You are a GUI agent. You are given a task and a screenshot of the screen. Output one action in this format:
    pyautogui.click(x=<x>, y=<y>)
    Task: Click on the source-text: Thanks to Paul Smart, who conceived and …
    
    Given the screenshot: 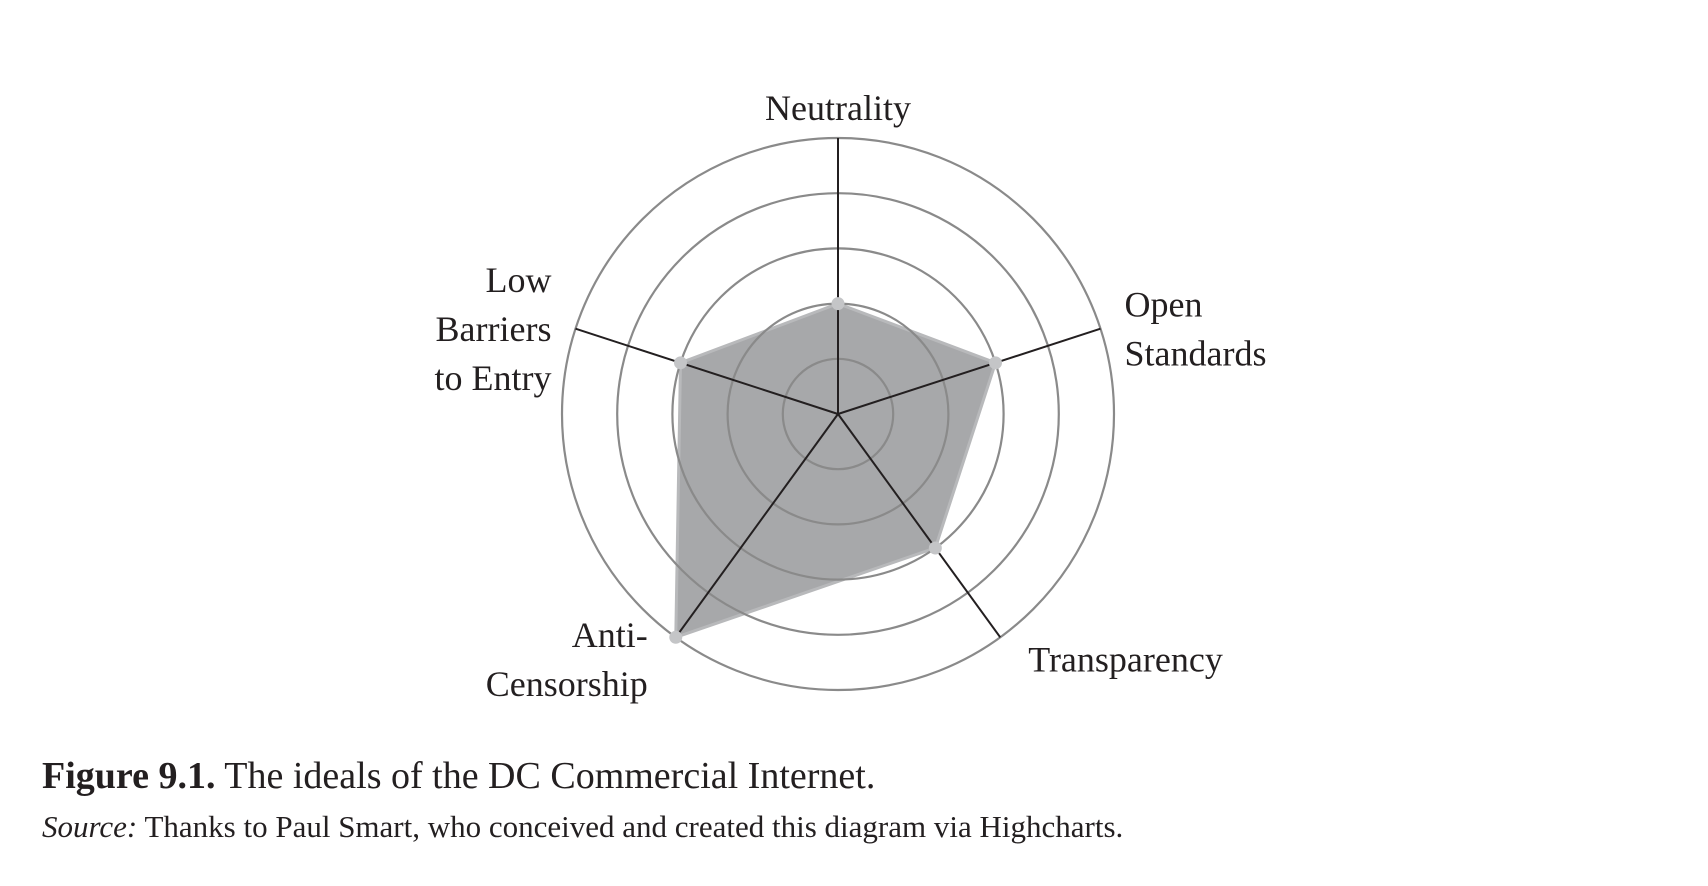 What is the action you would take?
    pyautogui.click(x=630, y=826)
    